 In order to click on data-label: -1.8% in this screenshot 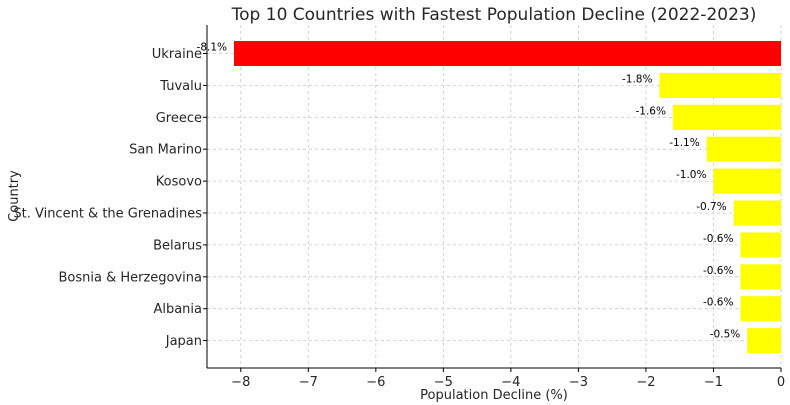, I will do `click(637, 79)`.